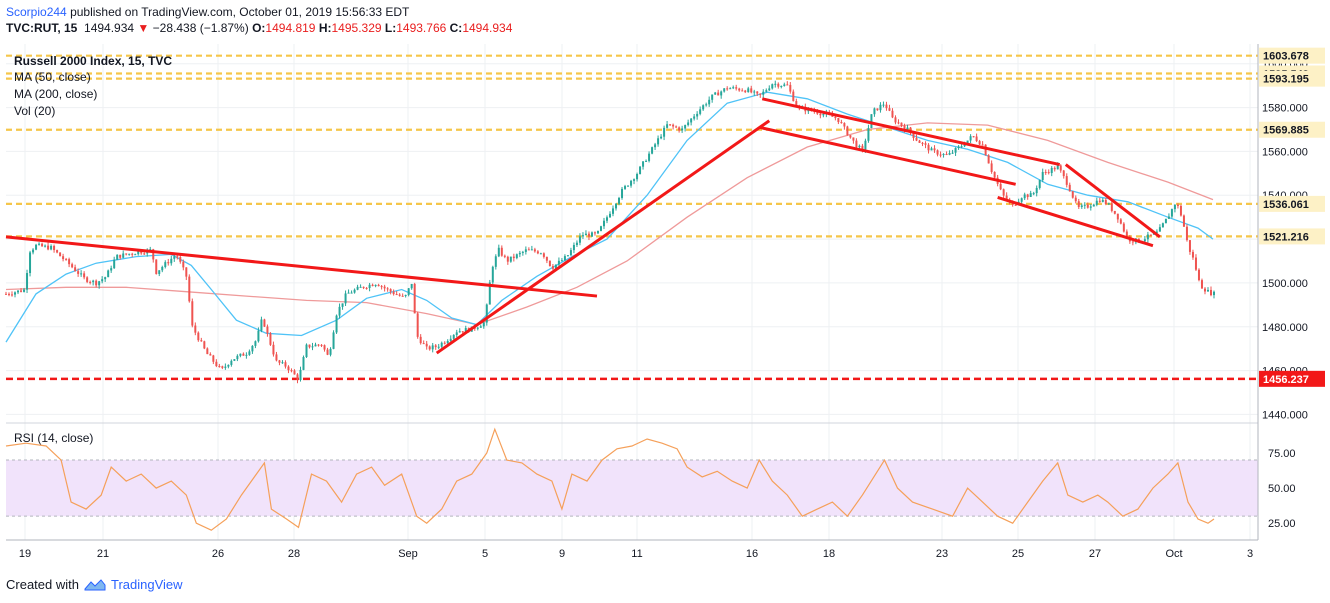 Image resolution: width=1330 pixels, height=603 pixels. What do you see at coordinates (1286, 237) in the screenshot?
I see `level-badge: 1521.216` at bounding box center [1286, 237].